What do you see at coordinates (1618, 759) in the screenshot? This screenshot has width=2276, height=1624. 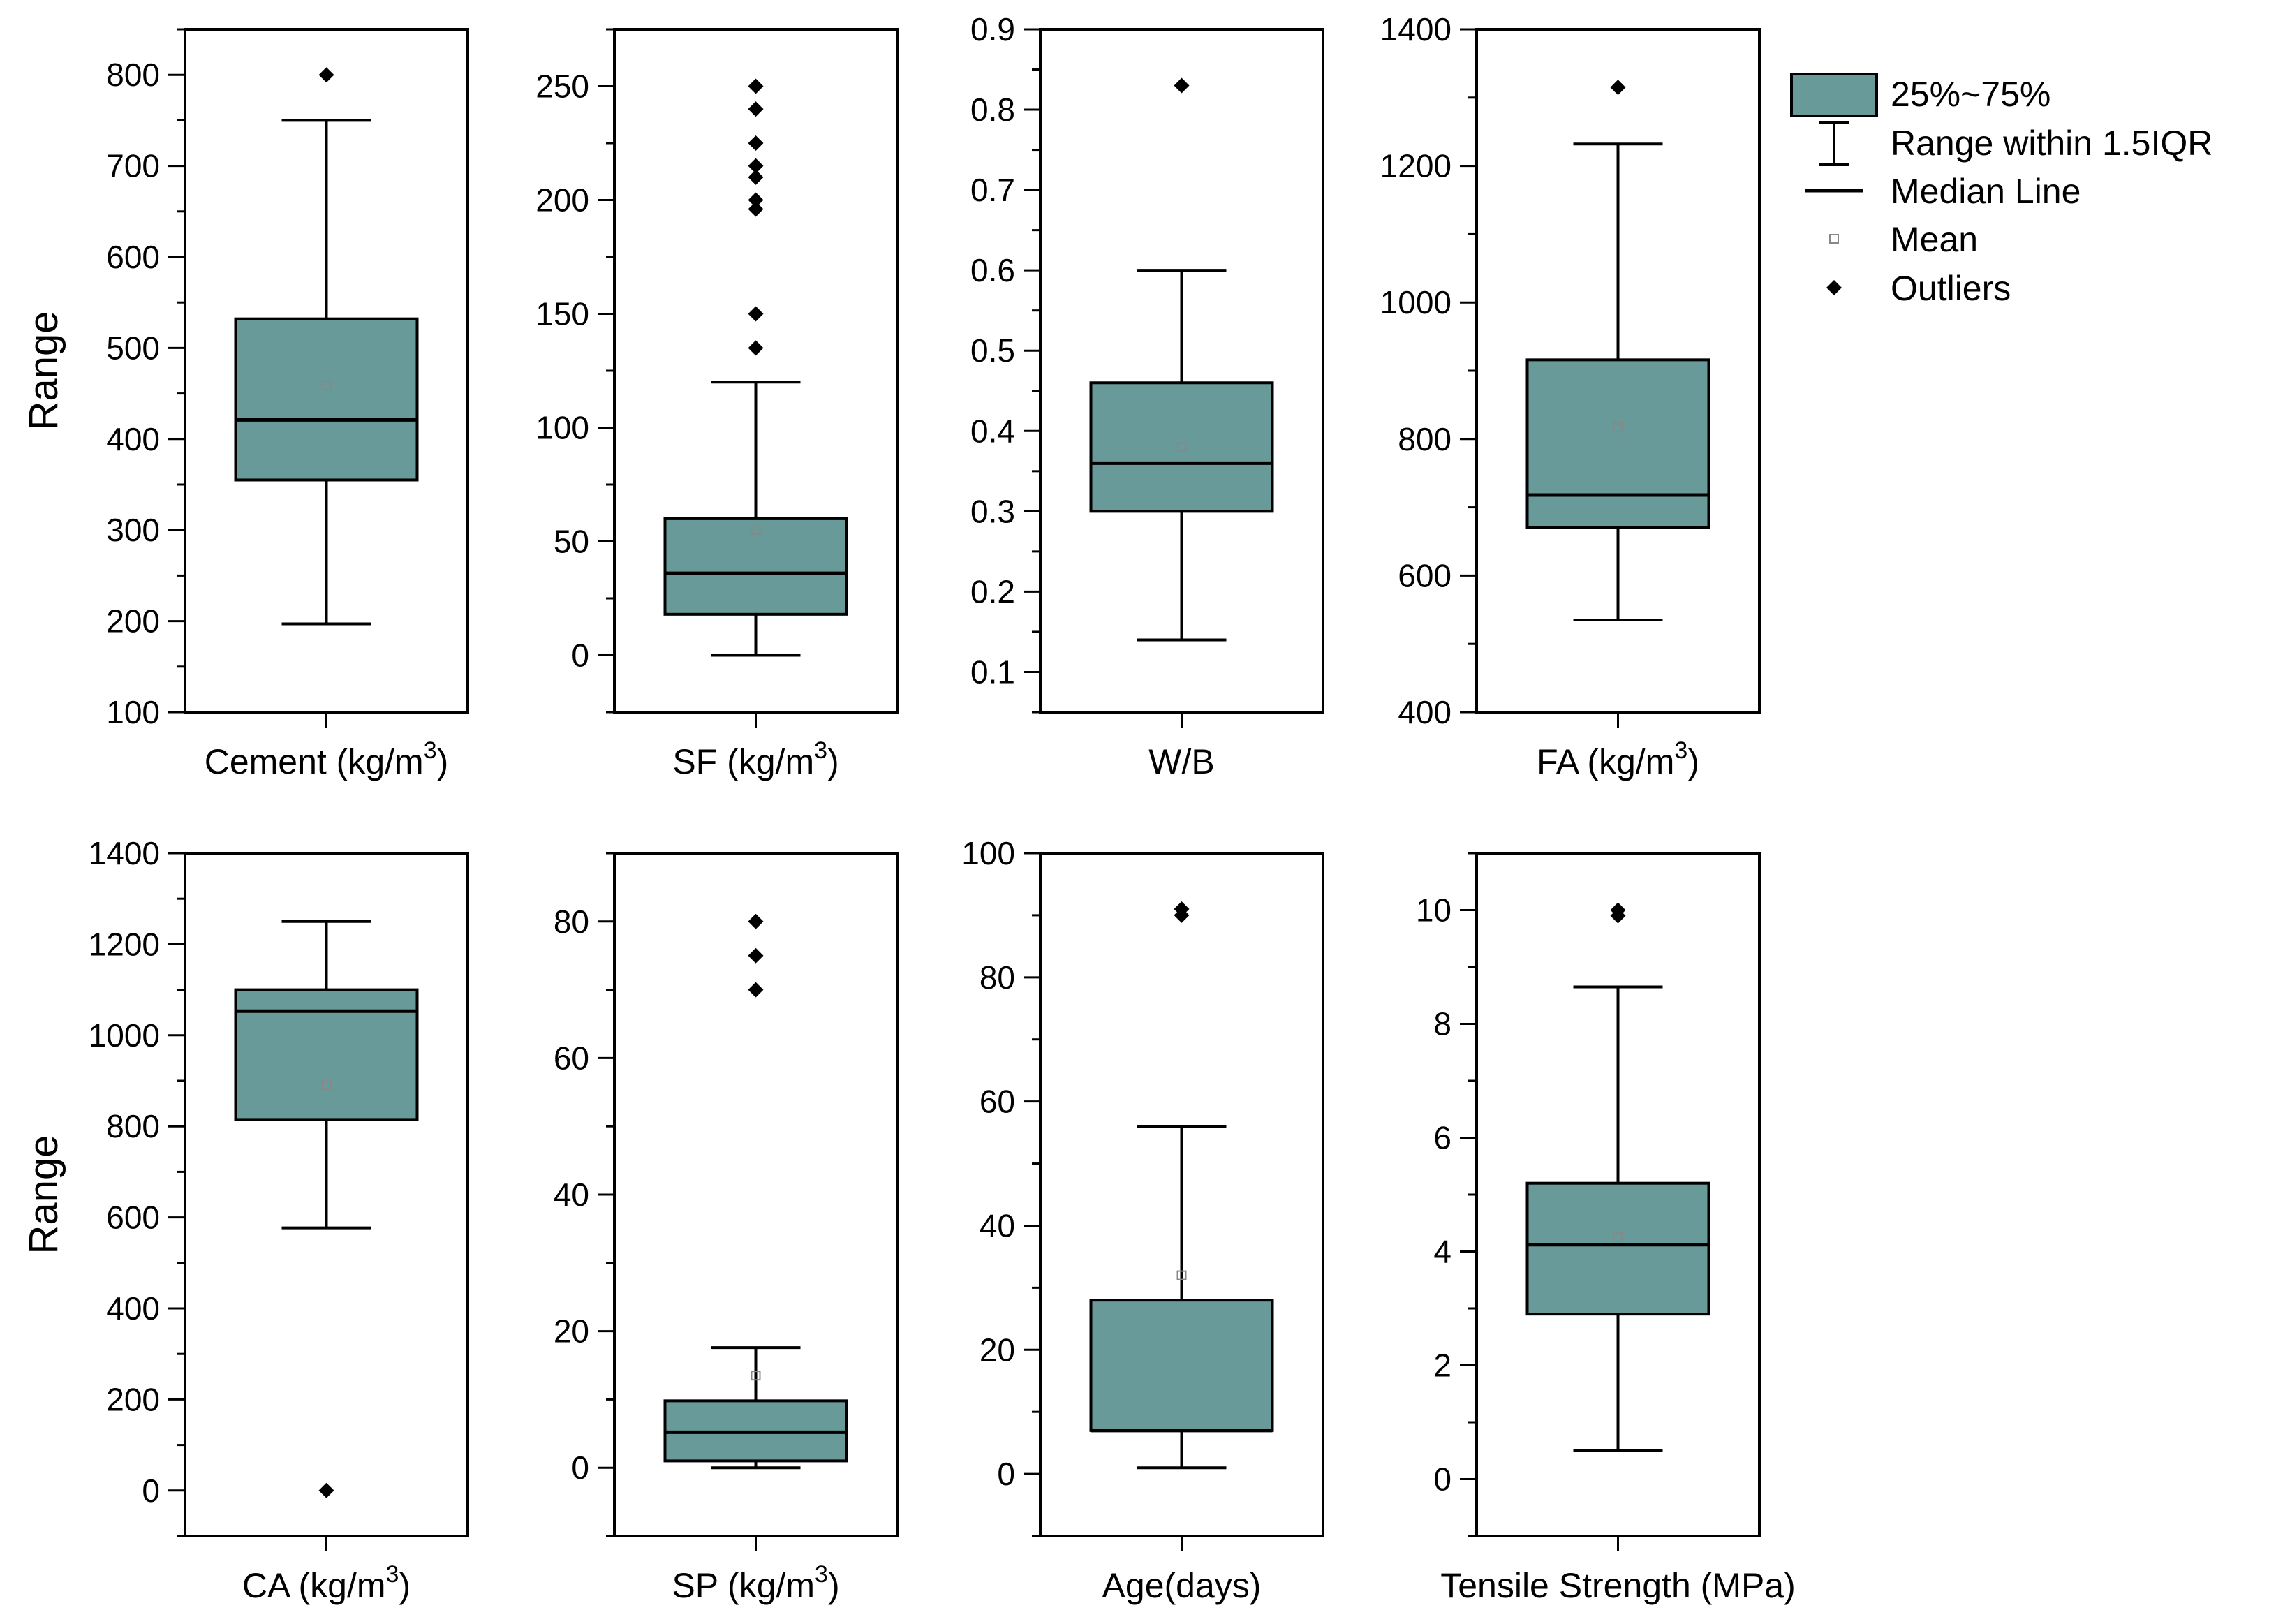 I see `x-axis-label: FA (kg/m3)` at bounding box center [1618, 759].